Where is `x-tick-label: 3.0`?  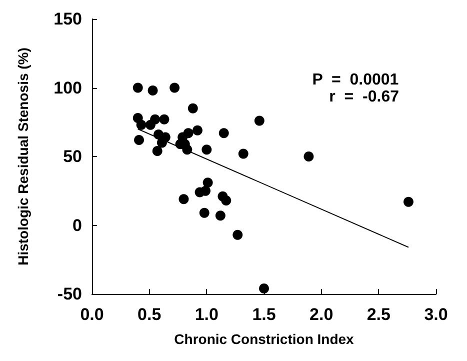 x-tick-label: 3.0 is located at coordinates (436, 314).